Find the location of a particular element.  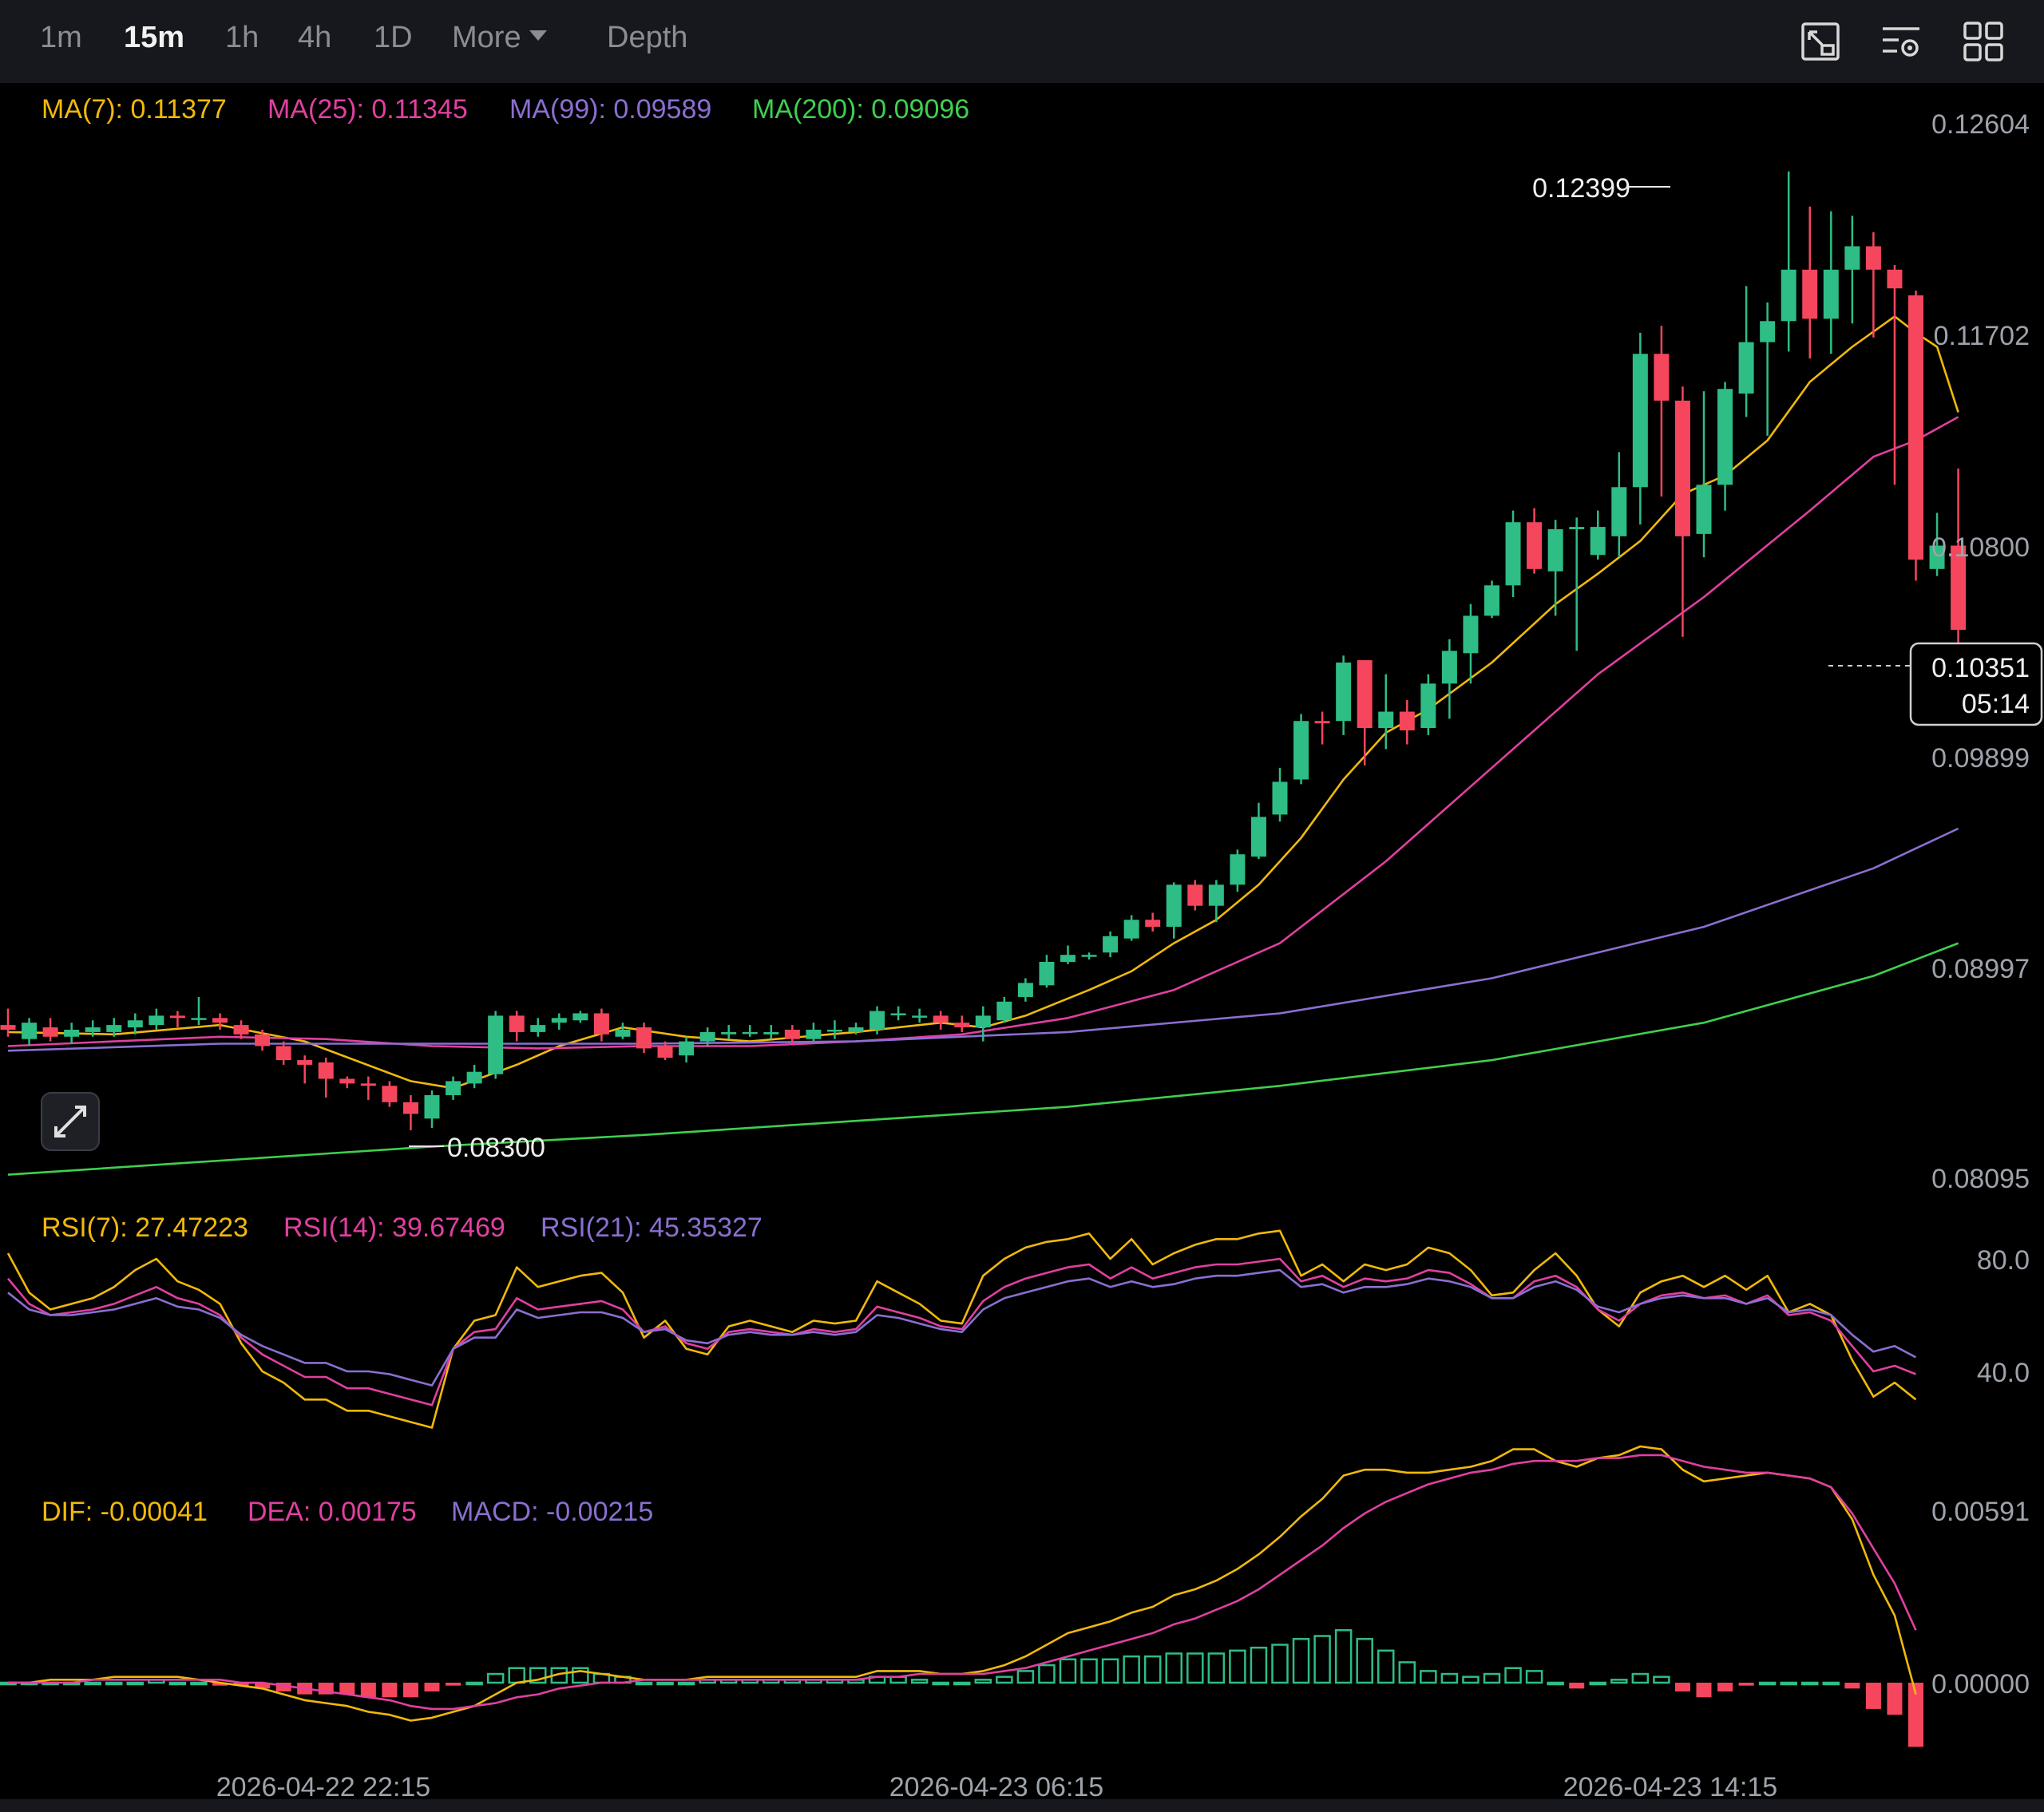

current-price-label: 0.10351 is located at coordinates (1980, 668).